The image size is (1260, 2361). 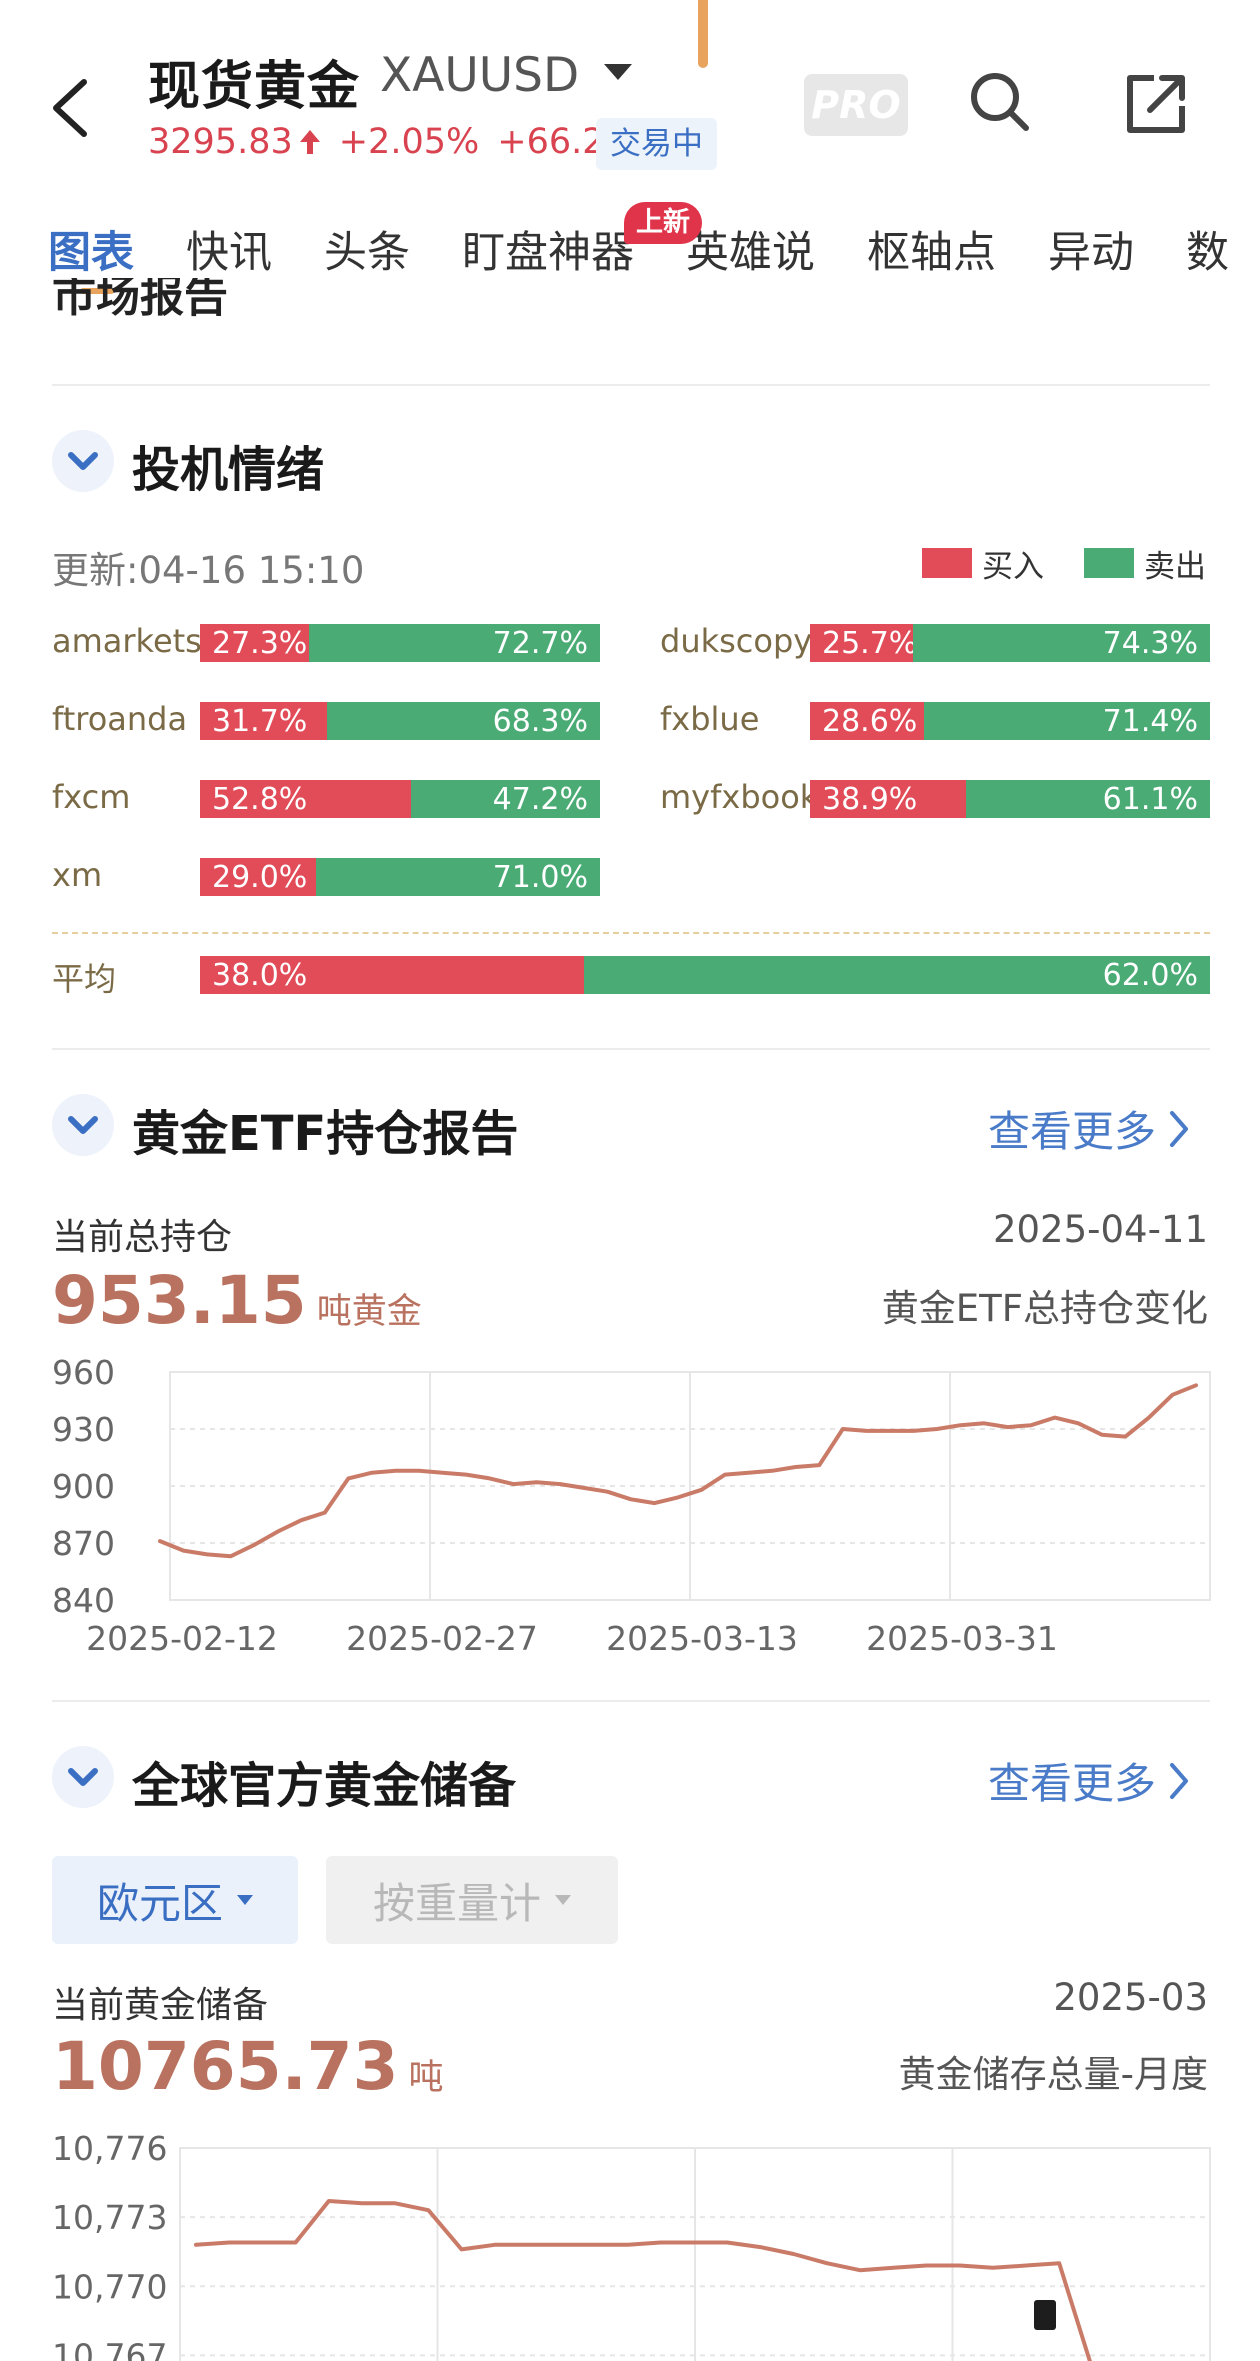 I want to click on y-tick-label: 930, so click(x=83, y=1429).